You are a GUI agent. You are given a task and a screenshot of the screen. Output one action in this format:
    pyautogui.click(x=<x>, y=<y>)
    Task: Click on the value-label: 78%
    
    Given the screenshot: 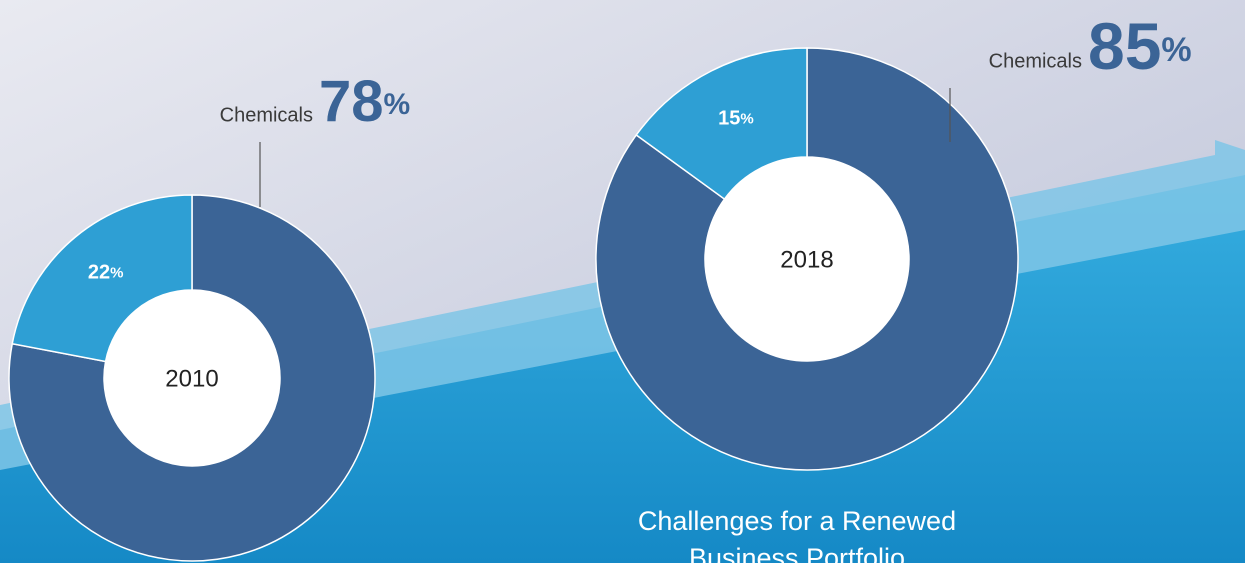 What is the action you would take?
    pyautogui.click(x=364, y=101)
    